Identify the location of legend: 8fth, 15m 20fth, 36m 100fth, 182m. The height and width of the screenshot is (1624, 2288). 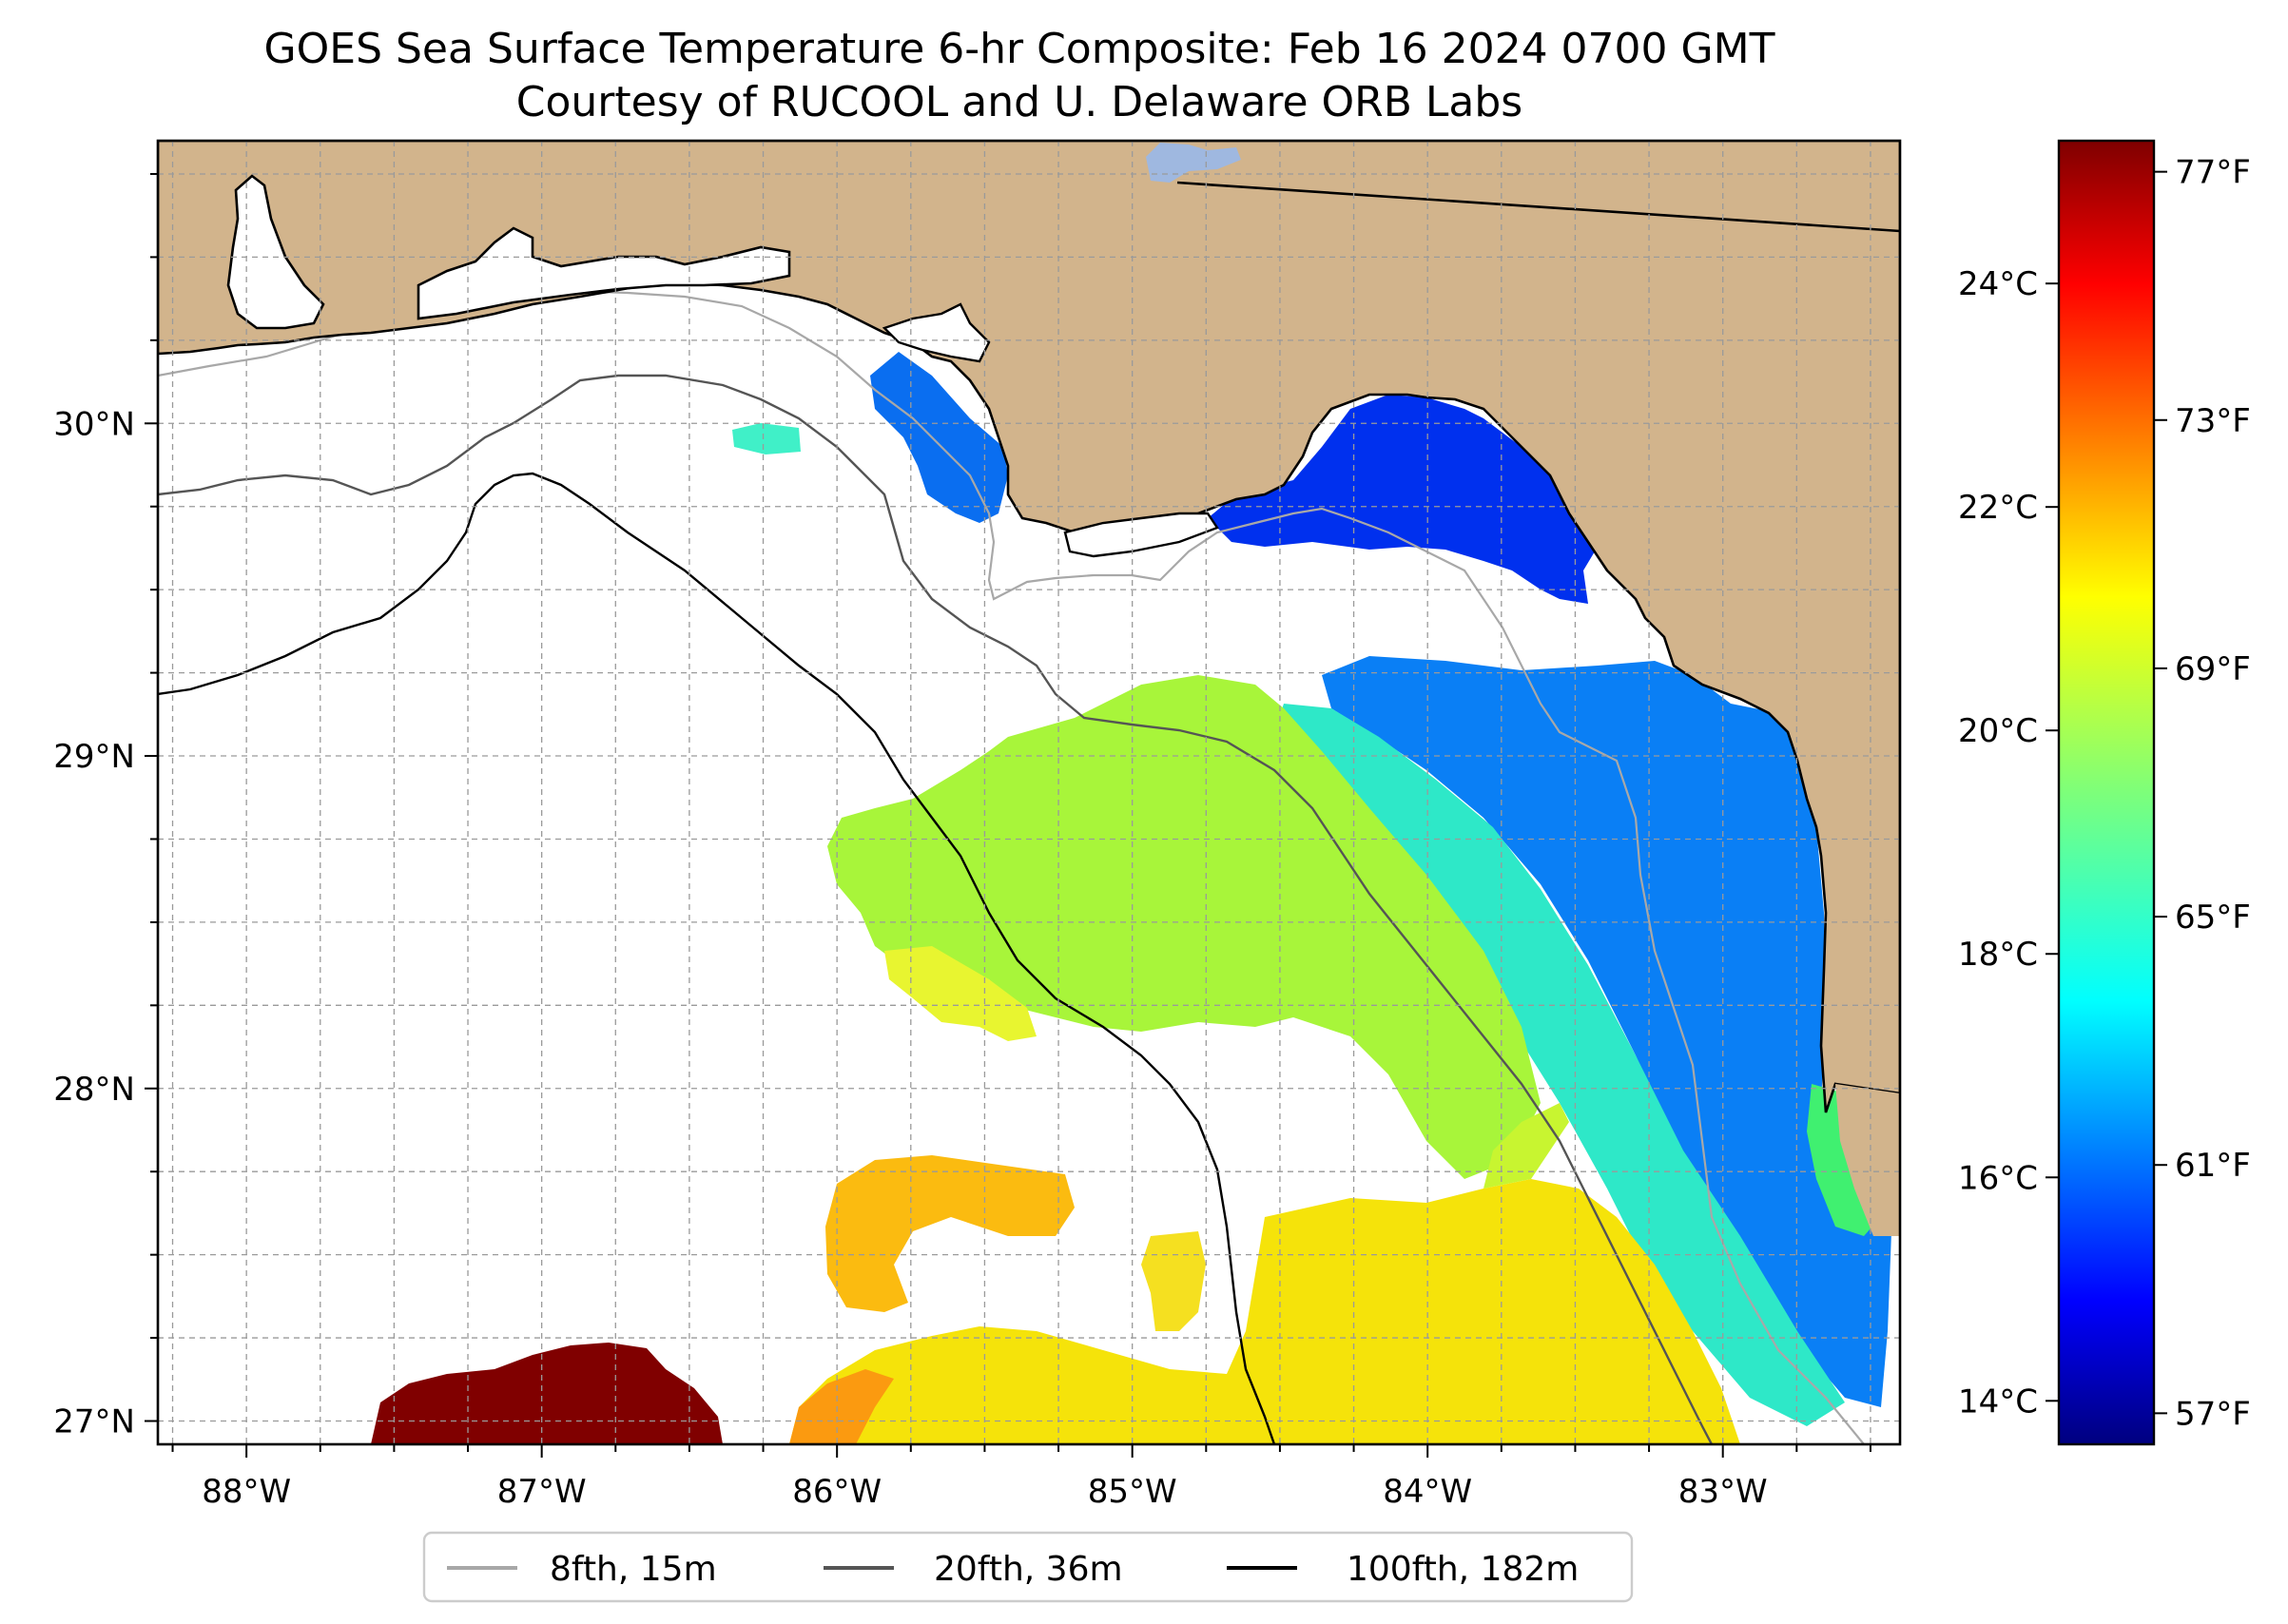
(1028, 1567).